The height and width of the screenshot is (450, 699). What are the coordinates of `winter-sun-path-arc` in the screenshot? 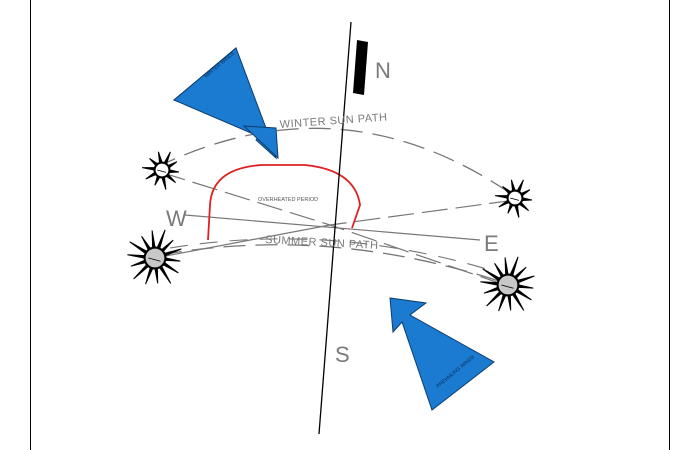 It's located at (337, 164).